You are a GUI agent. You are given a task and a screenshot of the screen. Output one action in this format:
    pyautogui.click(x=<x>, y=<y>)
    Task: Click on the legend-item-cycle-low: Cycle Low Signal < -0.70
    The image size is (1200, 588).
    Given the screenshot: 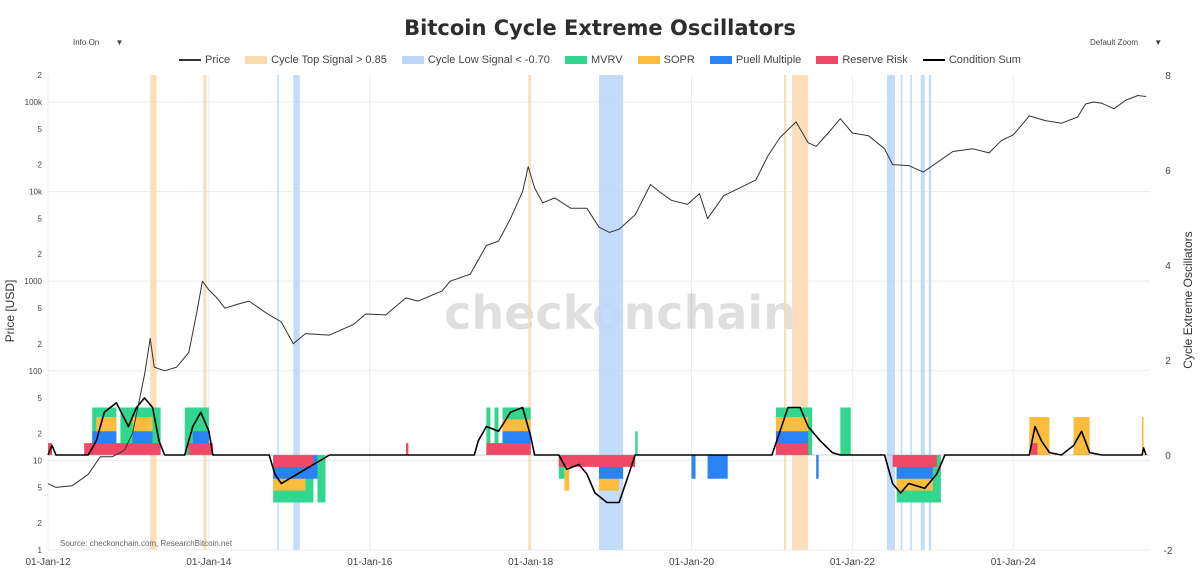 What is the action you would take?
    pyautogui.click(x=475, y=60)
    